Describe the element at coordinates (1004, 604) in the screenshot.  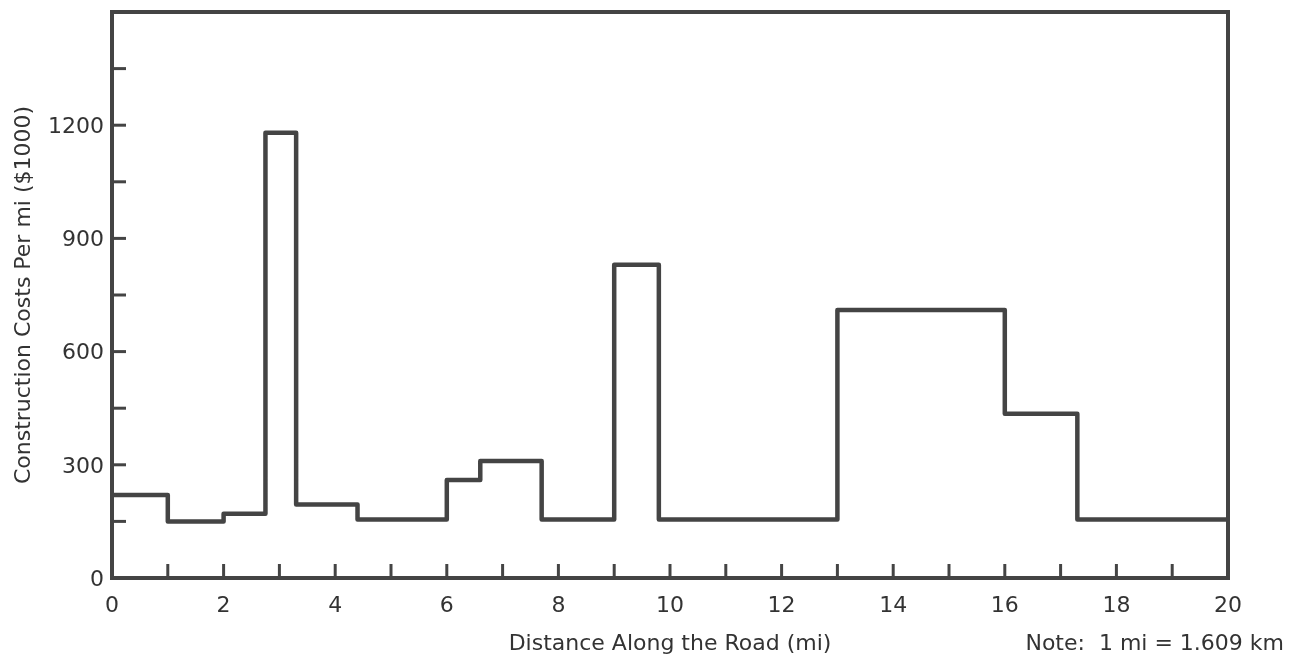
I see `x-tick-label: 16` at that location.